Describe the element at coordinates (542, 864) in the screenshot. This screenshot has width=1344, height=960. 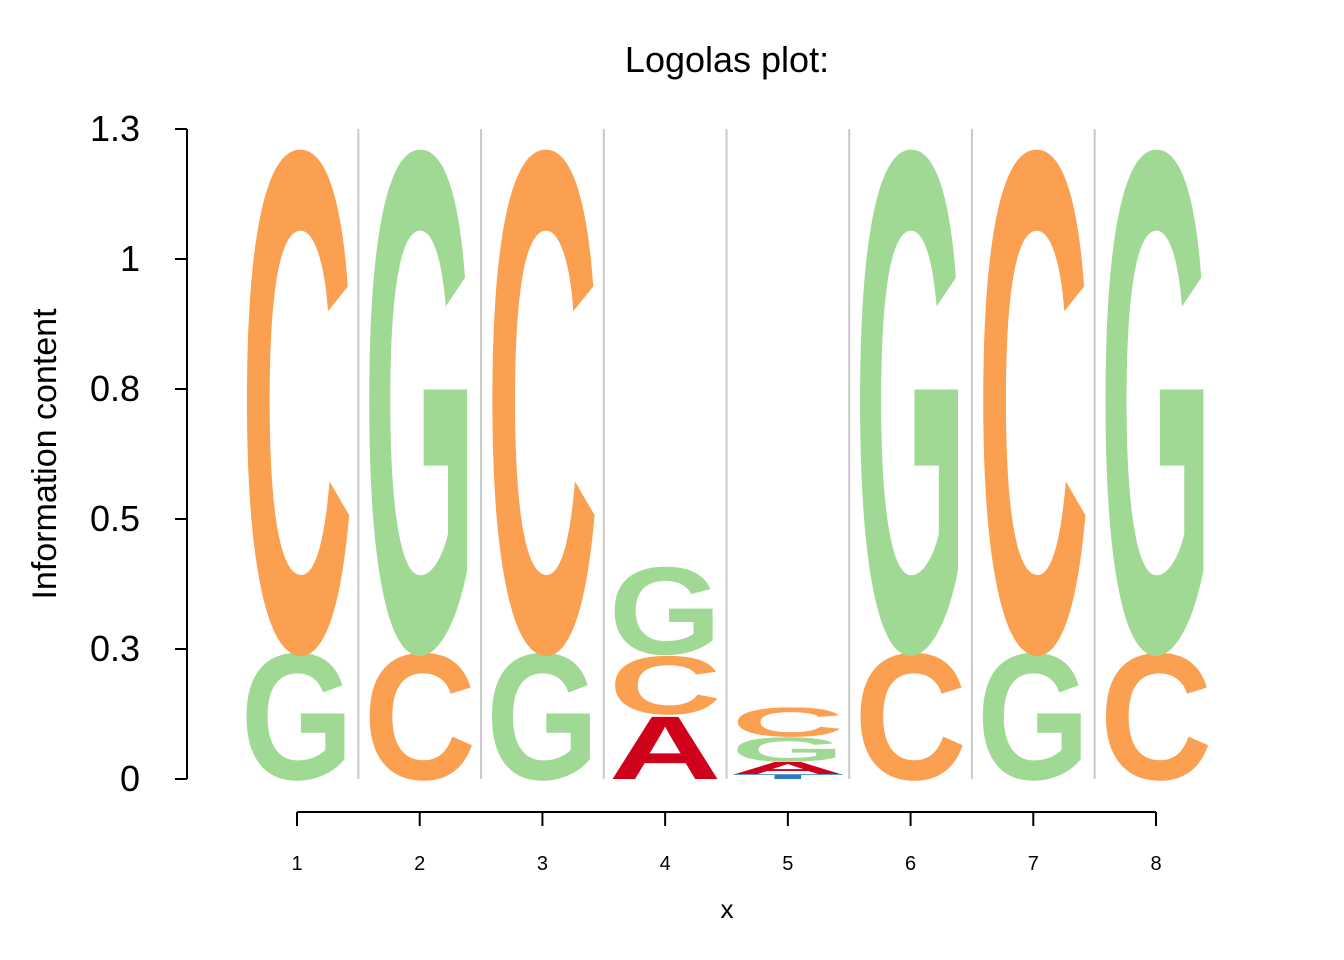
I see `x-tick-label: 3` at that location.